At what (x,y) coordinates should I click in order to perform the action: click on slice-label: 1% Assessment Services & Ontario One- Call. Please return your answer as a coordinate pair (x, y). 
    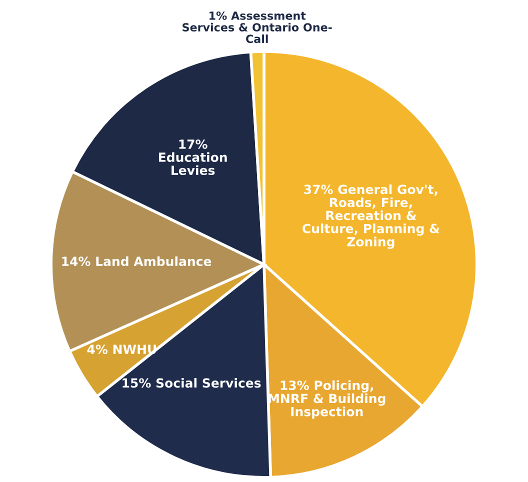
    Looking at the image, I should click on (257, 27).